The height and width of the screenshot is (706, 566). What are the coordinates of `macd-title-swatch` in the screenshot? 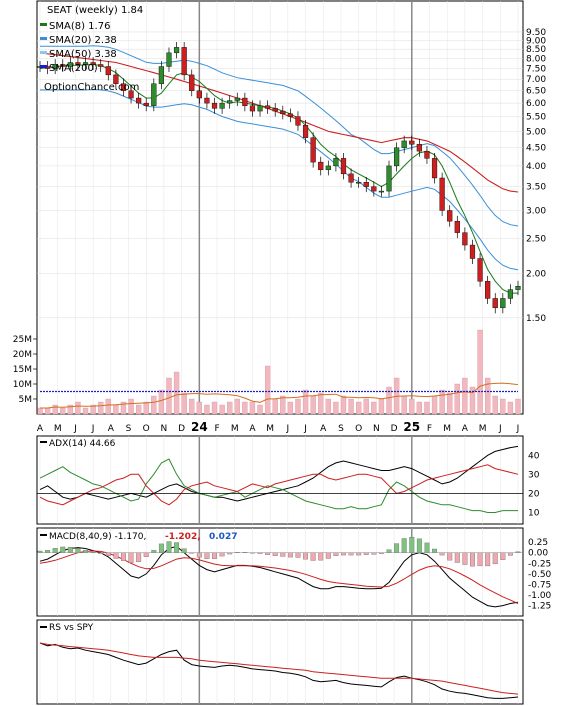 It's located at (43, 535).